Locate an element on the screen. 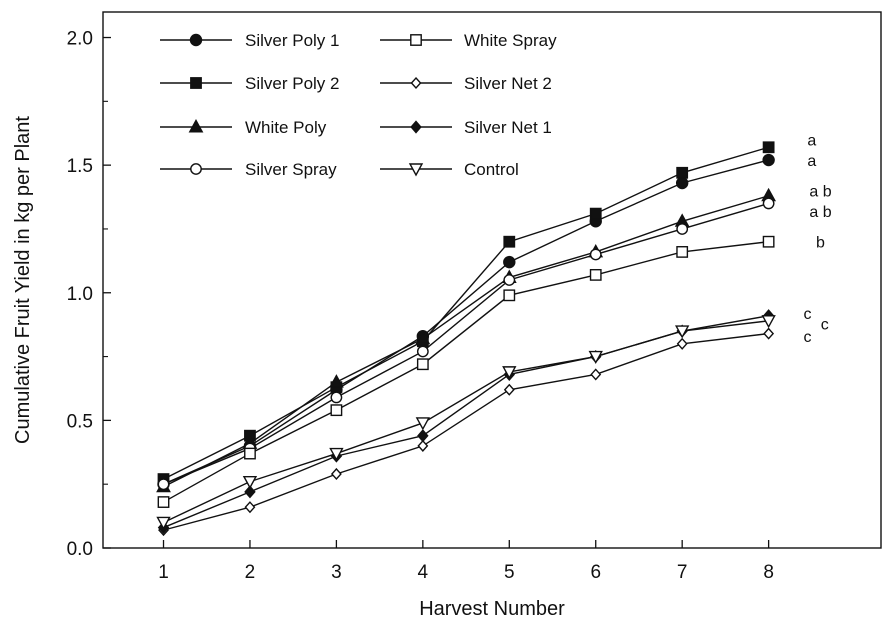 The height and width of the screenshot is (626, 890). legend-item-silver-net-2: Silver Net 2 is located at coordinates (466, 83).